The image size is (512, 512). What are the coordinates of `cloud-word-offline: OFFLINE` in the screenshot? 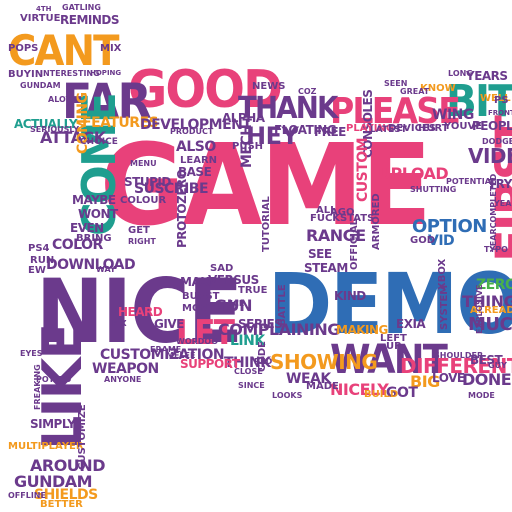 It's located at (27, 495).